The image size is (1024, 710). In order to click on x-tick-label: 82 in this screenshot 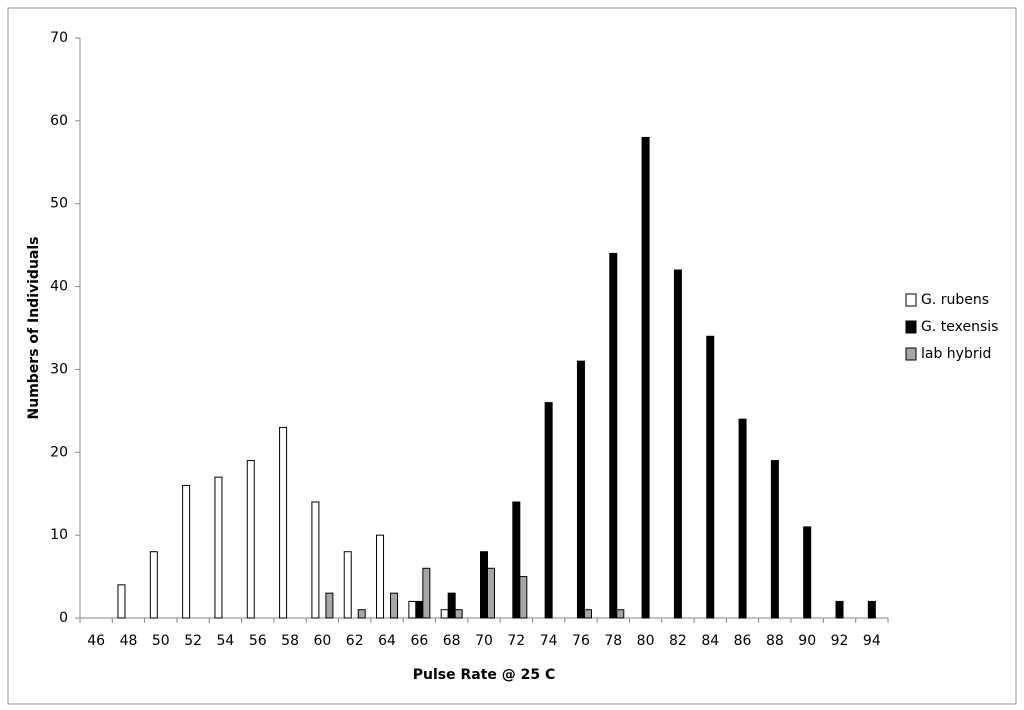, I will do `click(678, 641)`.